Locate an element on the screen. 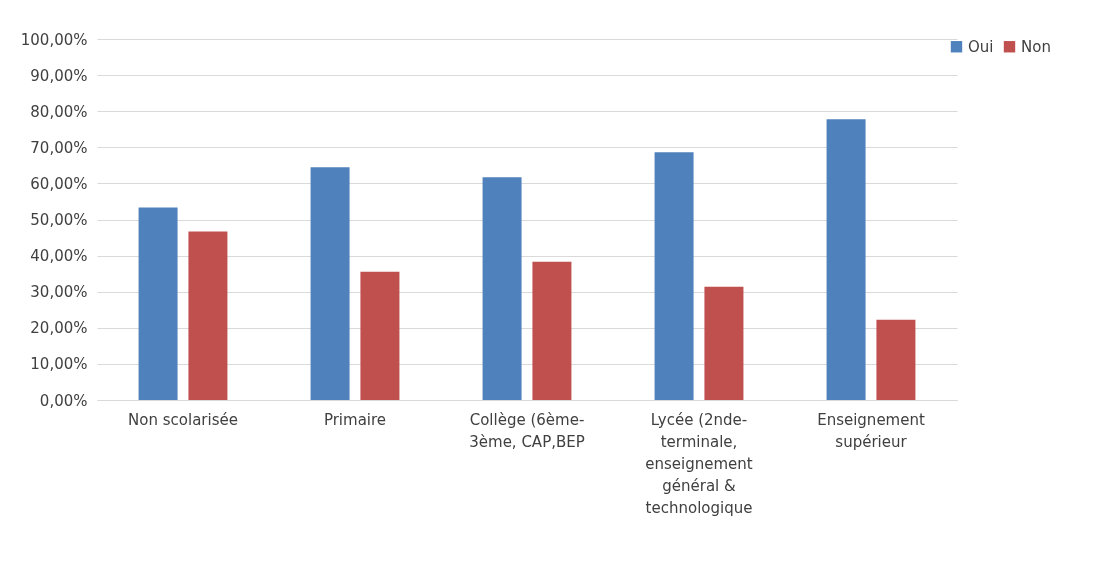  legend-label: Non is located at coordinates (1036, 46).